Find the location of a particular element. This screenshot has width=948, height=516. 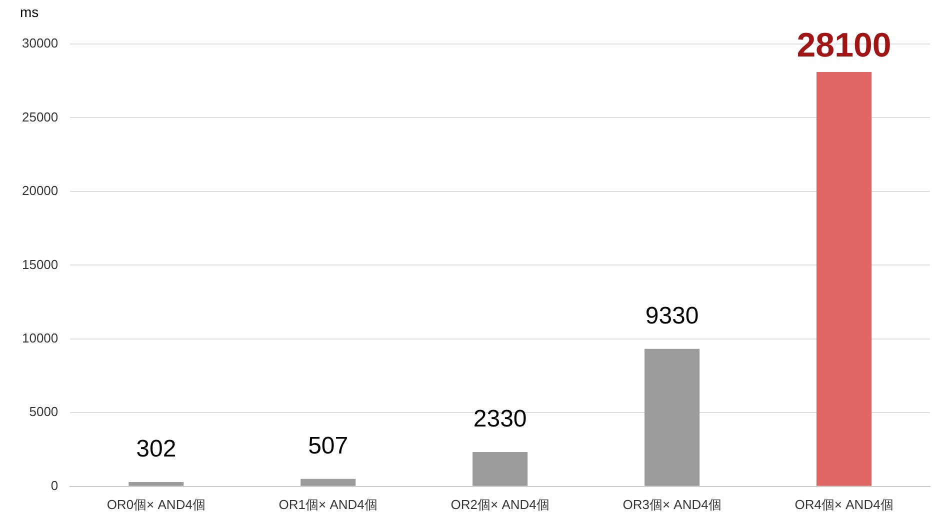

y-tick-label: 20000 is located at coordinates (40, 190).